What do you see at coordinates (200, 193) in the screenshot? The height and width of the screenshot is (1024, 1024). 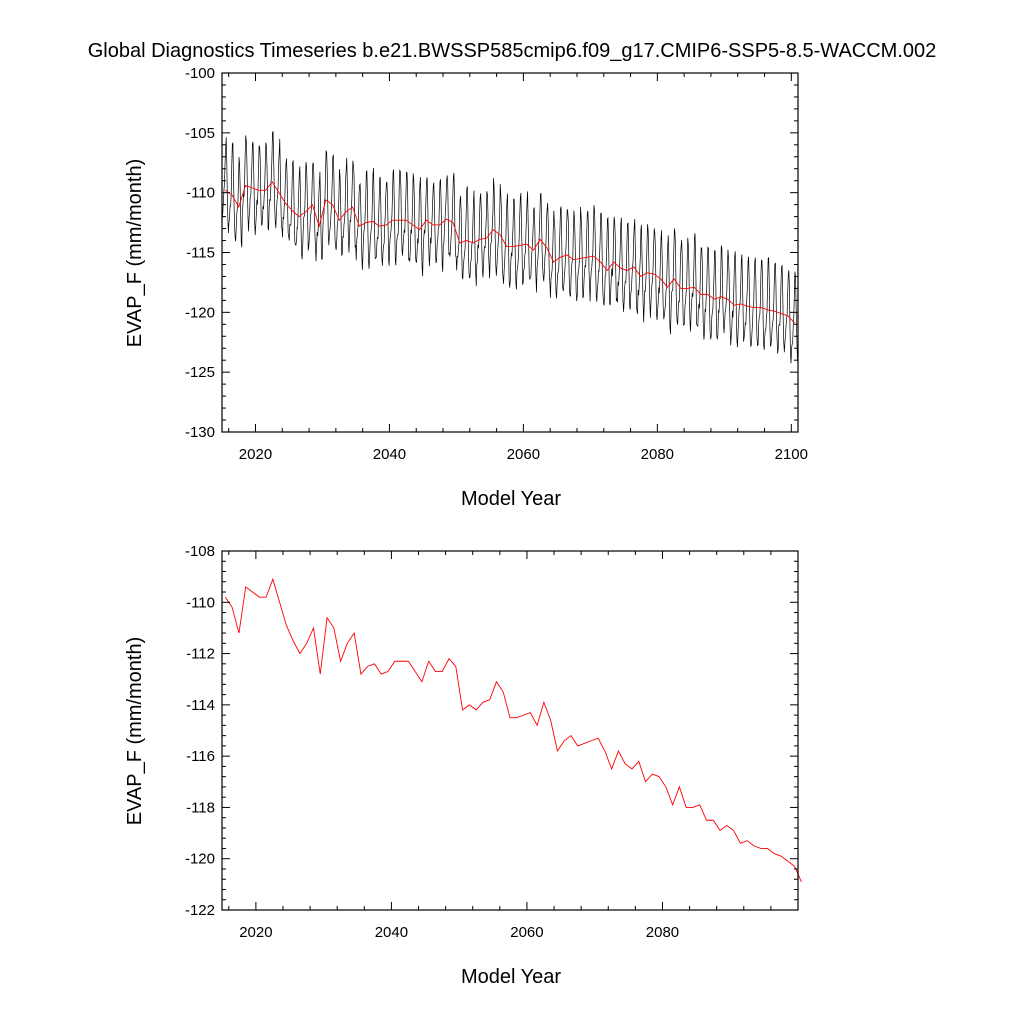 I see `top-y-tick-label: -110` at bounding box center [200, 193].